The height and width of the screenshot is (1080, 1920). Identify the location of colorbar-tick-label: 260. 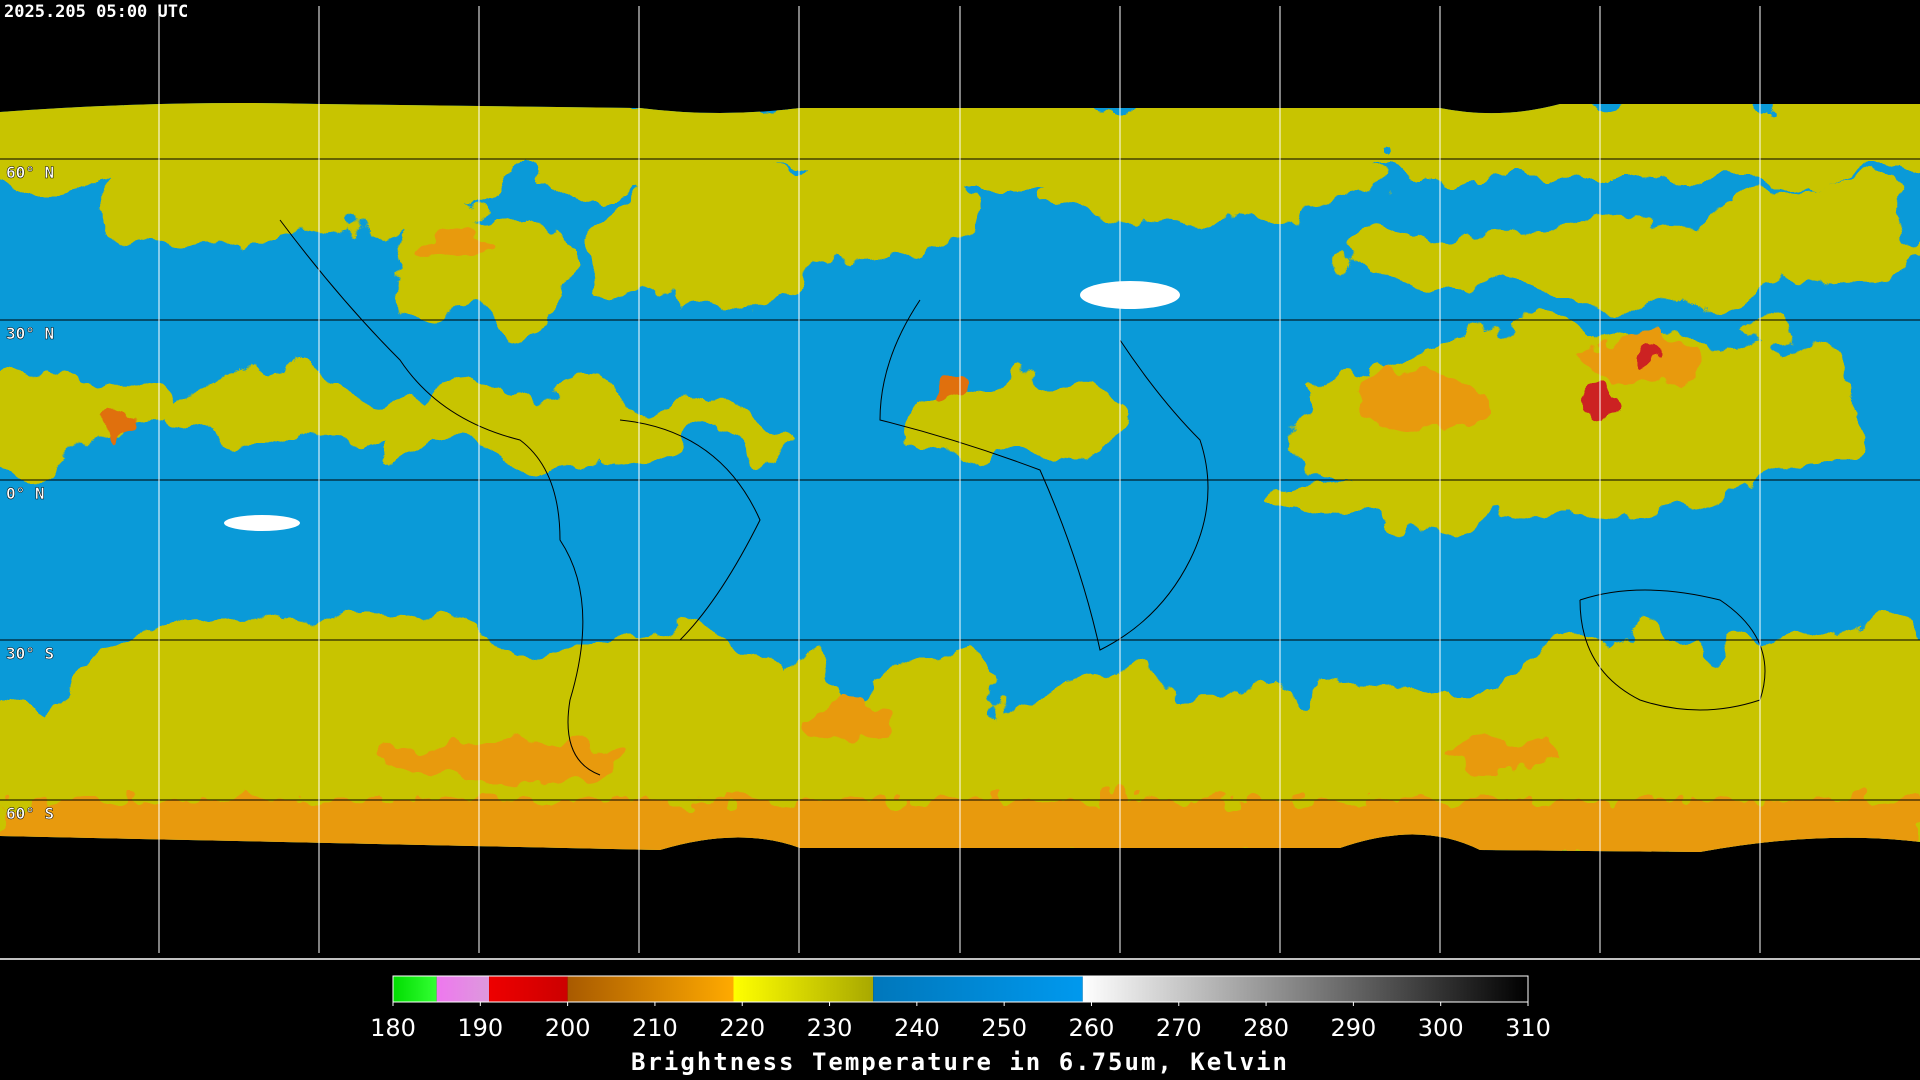
(1092, 1028).